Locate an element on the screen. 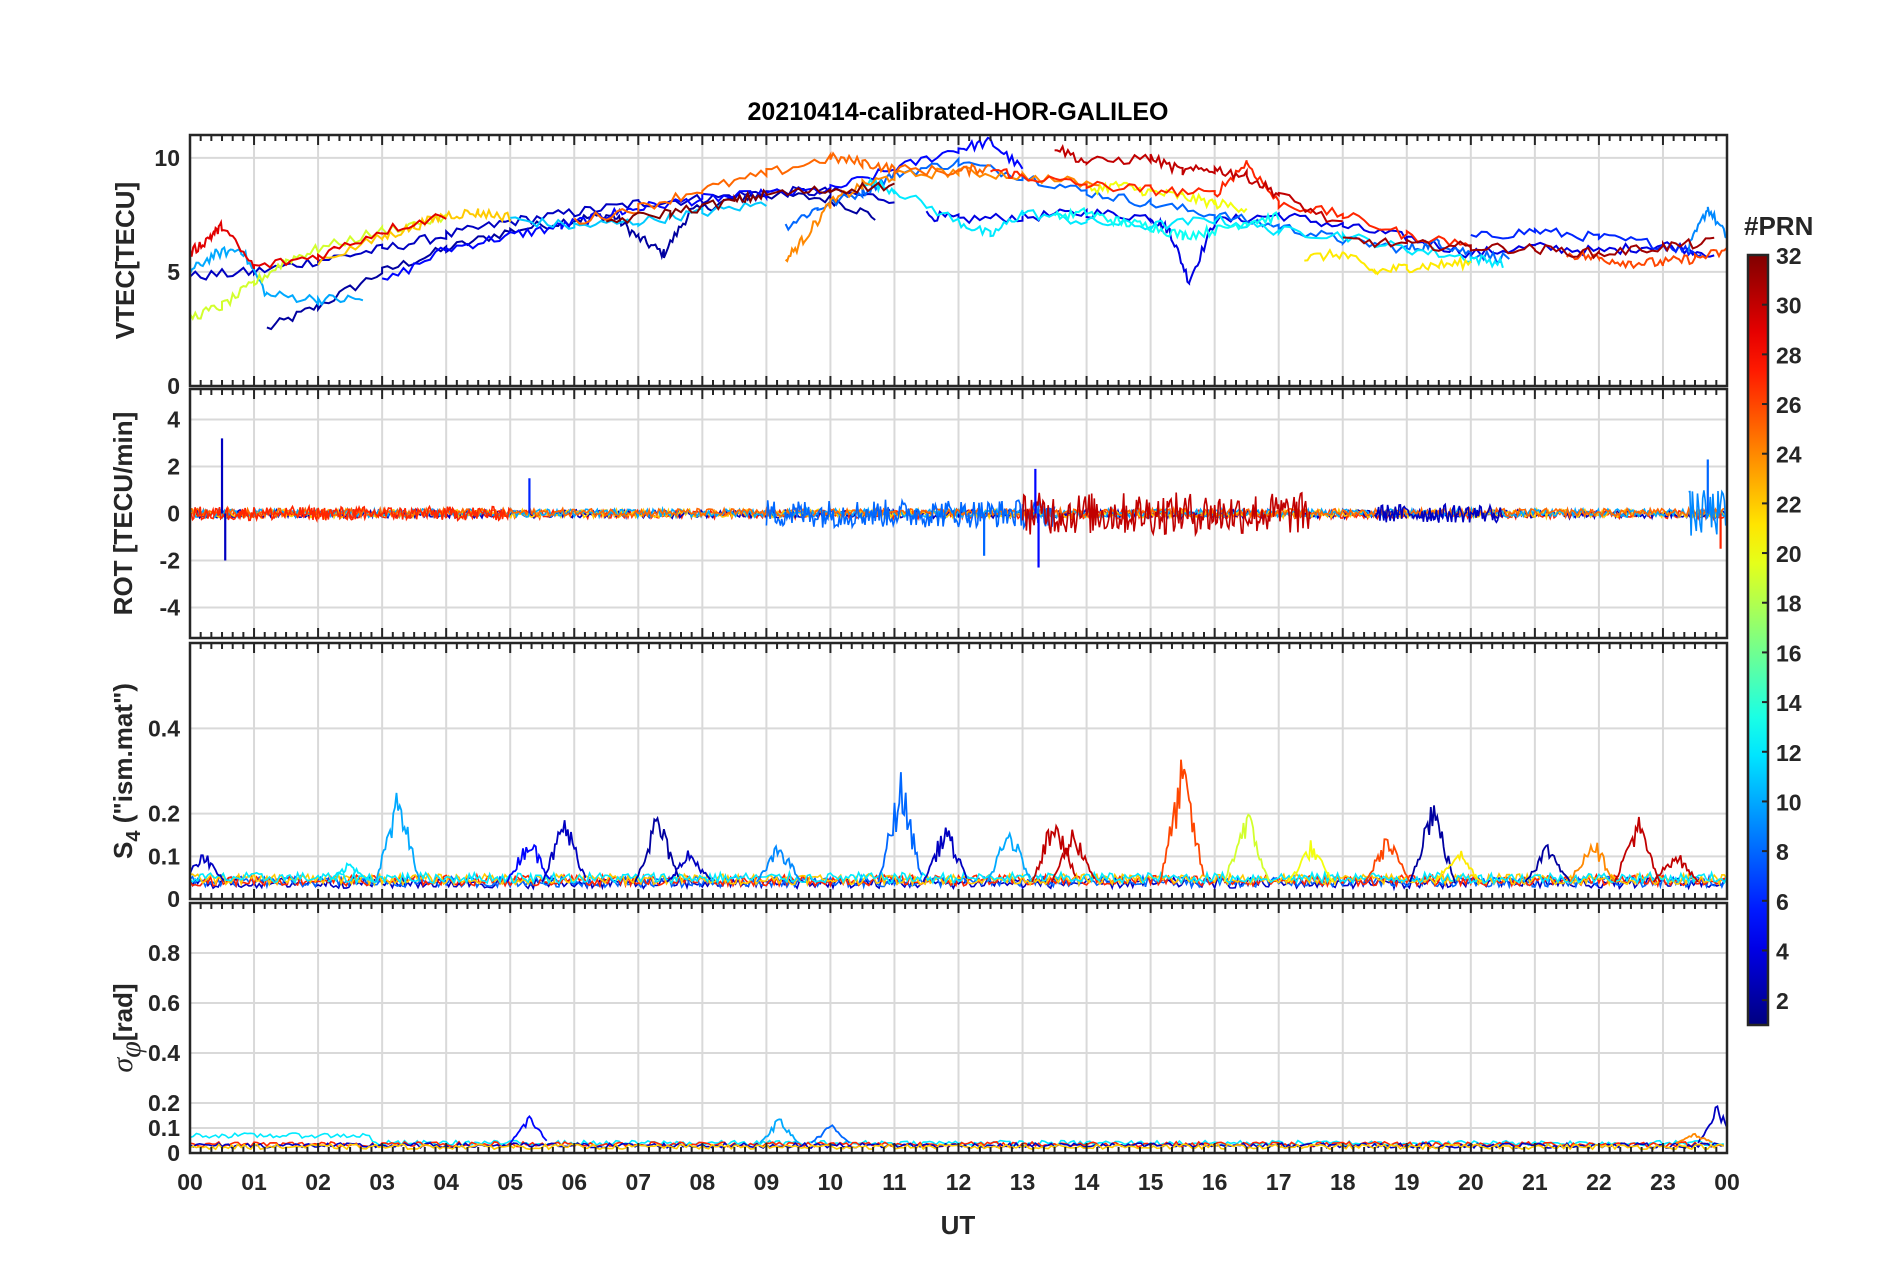  colorbar-frame is located at coordinates (1758, 640).